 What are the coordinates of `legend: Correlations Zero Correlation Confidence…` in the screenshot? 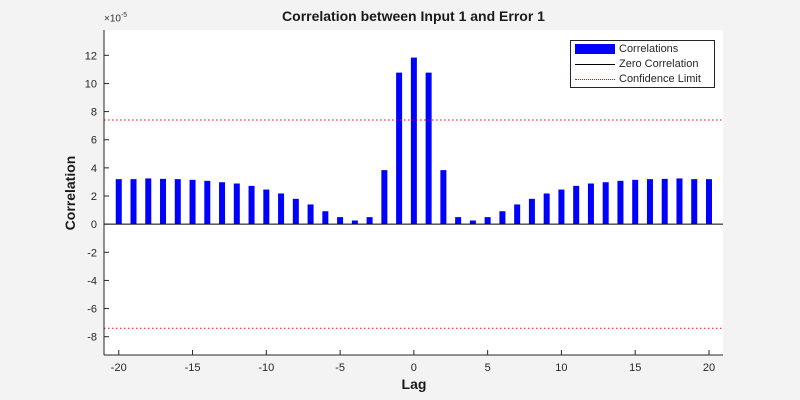 It's located at (642, 64).